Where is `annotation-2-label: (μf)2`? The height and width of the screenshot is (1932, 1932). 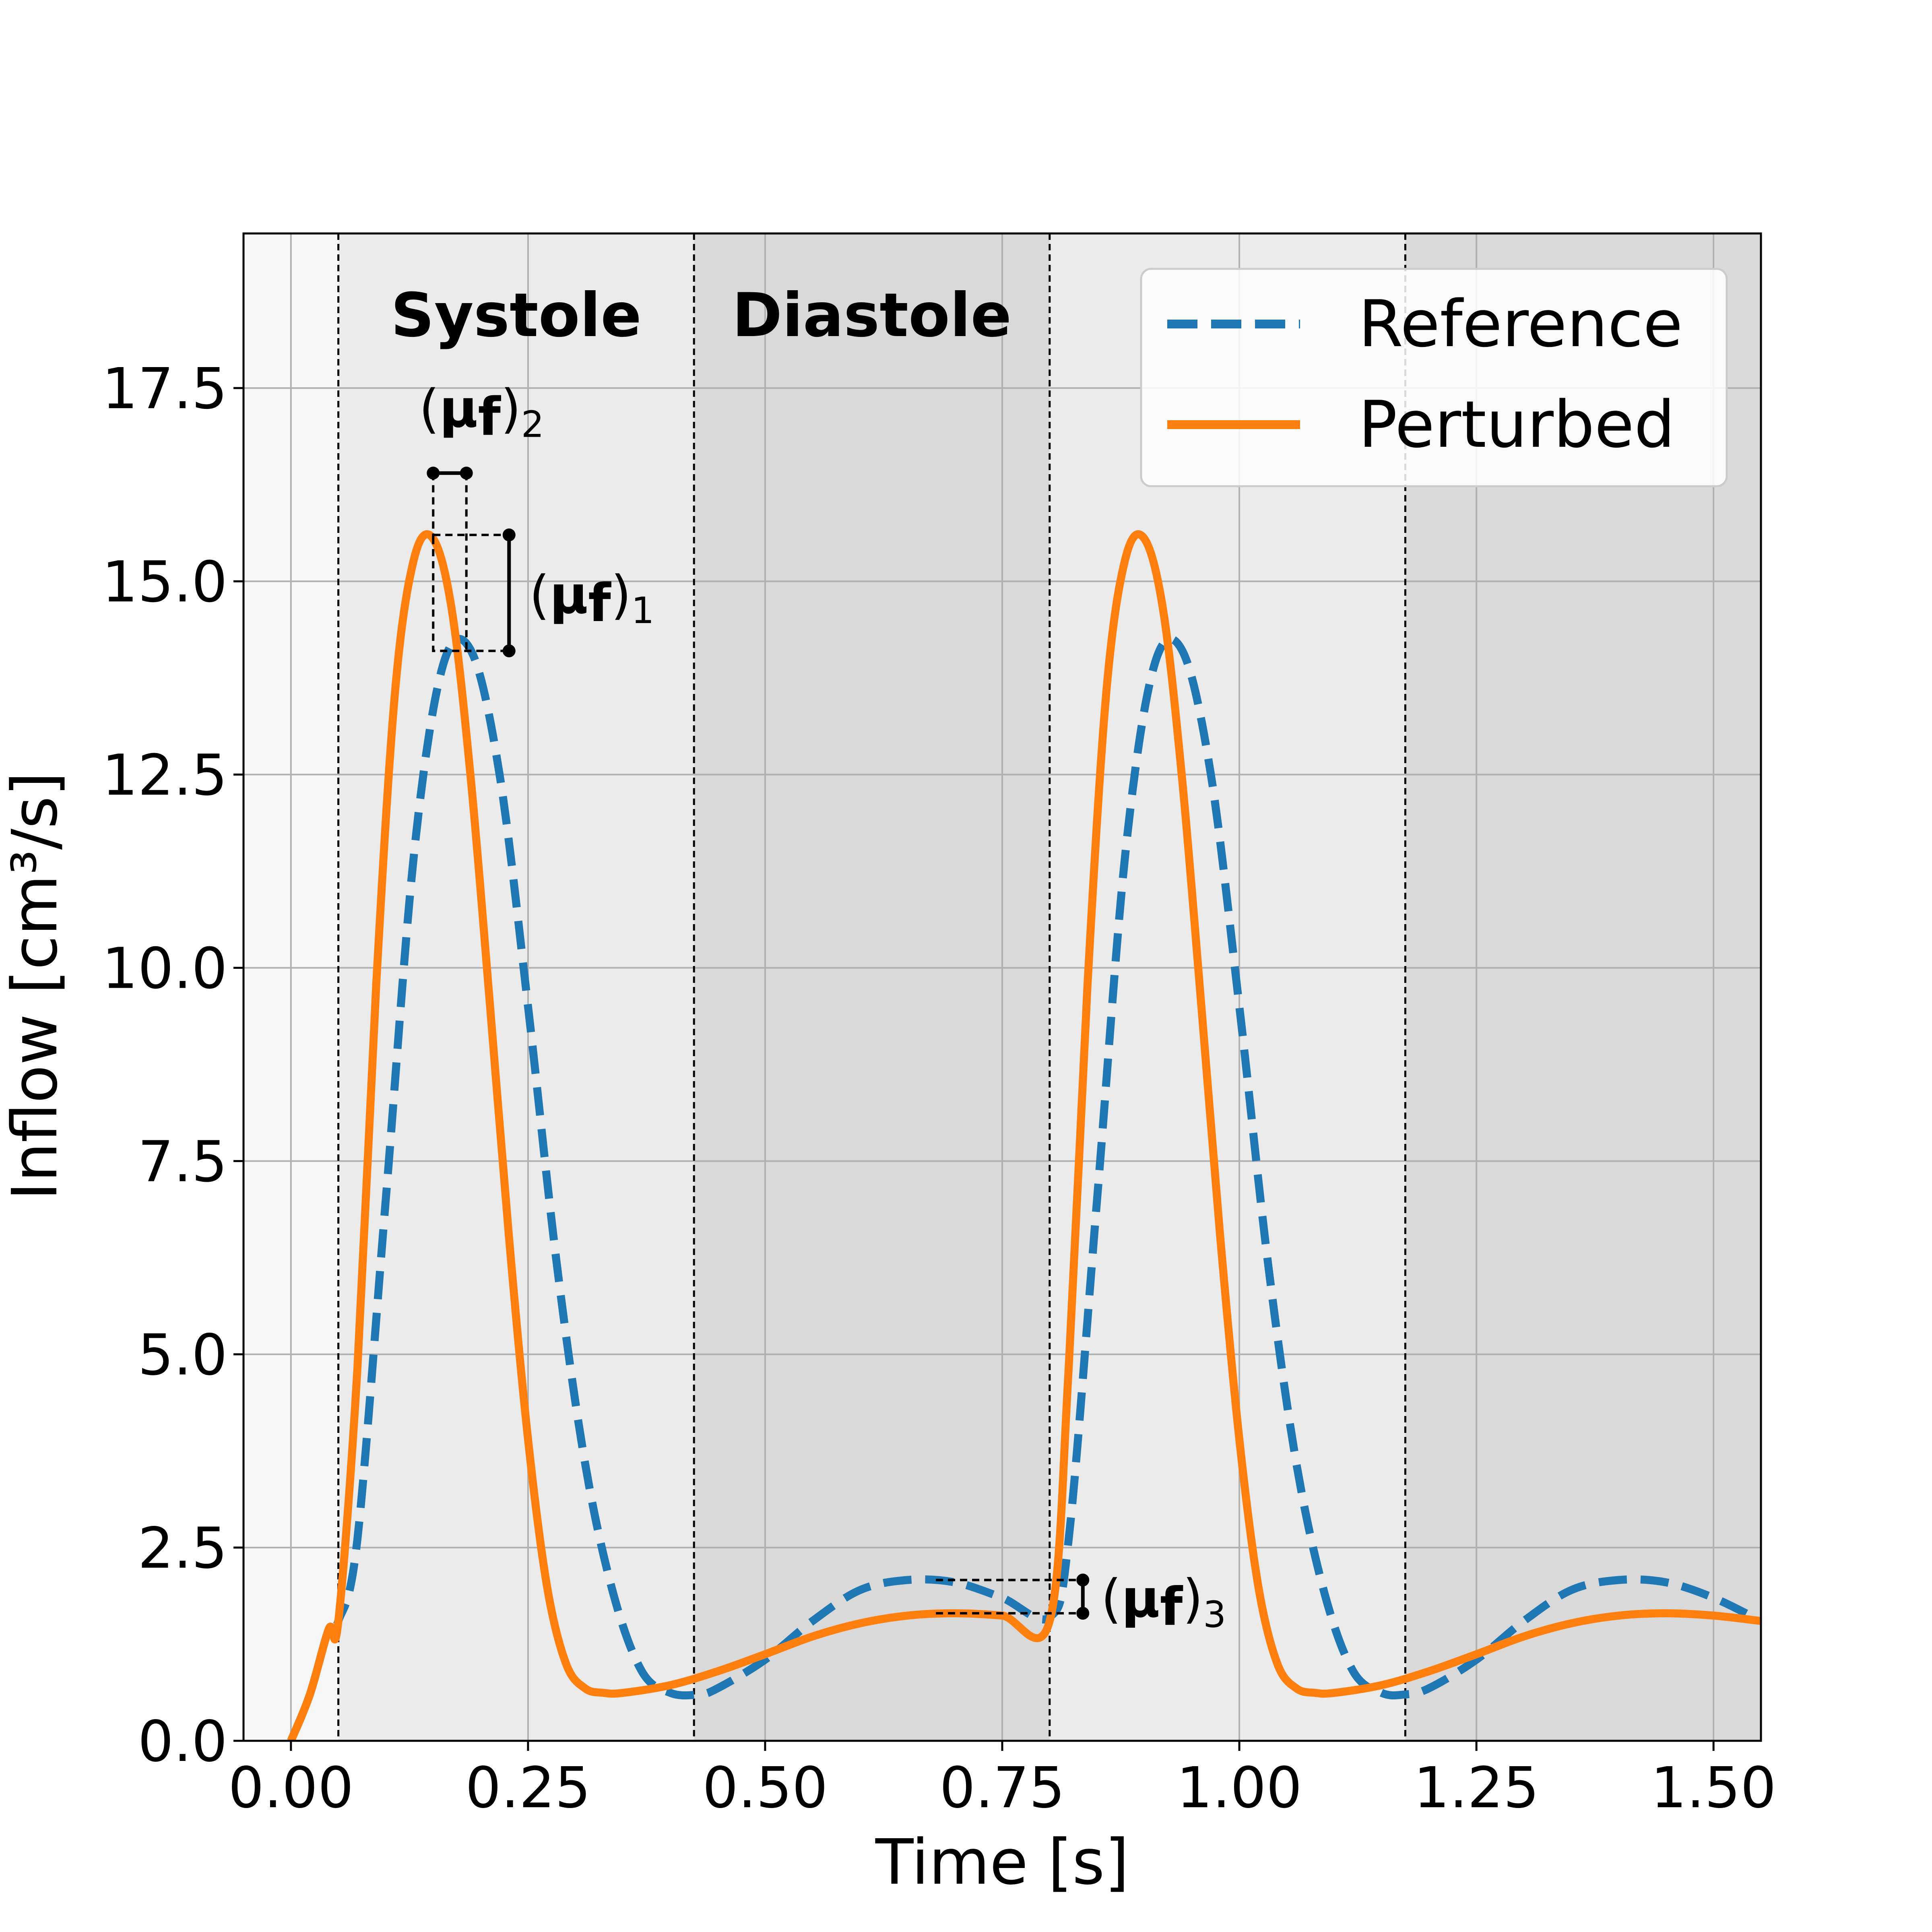 annotation-2-label: (μf)2 is located at coordinates (482, 412).